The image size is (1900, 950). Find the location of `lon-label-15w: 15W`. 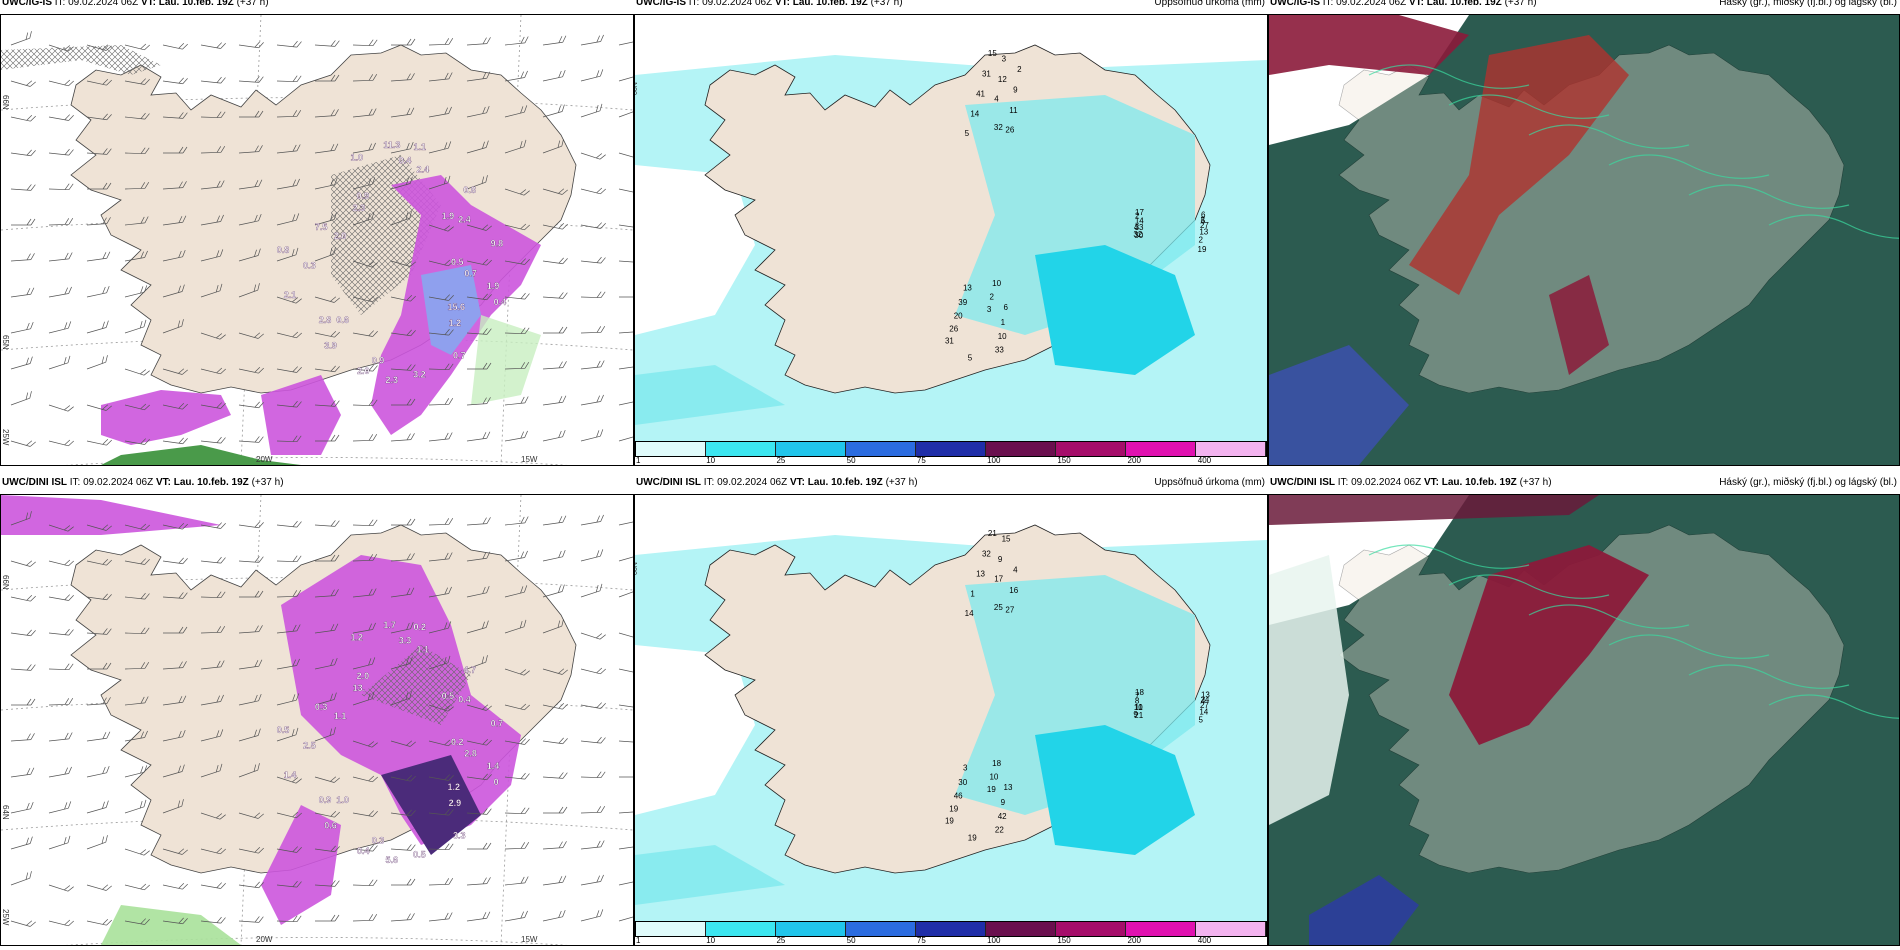

lon-label-15w: 15W is located at coordinates (529, 459).